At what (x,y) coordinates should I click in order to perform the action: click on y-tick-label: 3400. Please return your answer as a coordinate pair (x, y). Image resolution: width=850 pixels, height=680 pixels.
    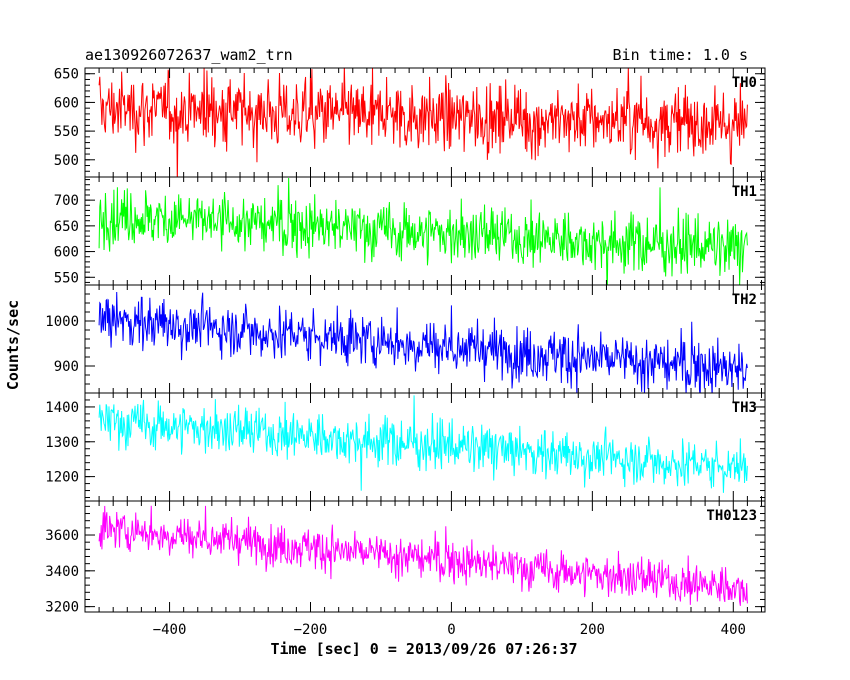
    Looking at the image, I should click on (62, 572).